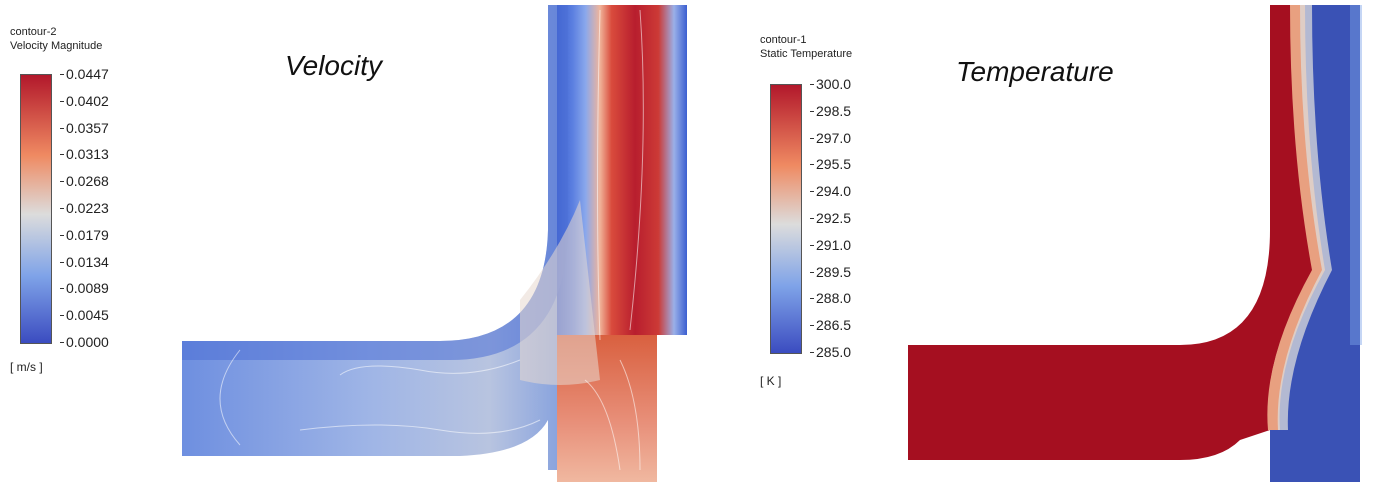 This screenshot has width=1392, height=484. I want to click on velocity-tick-label: 0.0045, so click(84, 315).